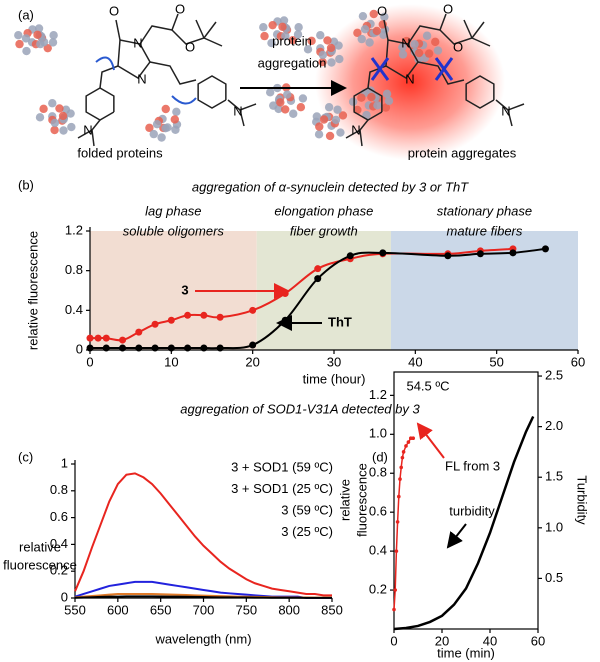 This screenshot has height=662, width=600. What do you see at coordinates (32, 290) in the screenshot?
I see `y-axis-label: relative fluorescence` at bounding box center [32, 290].